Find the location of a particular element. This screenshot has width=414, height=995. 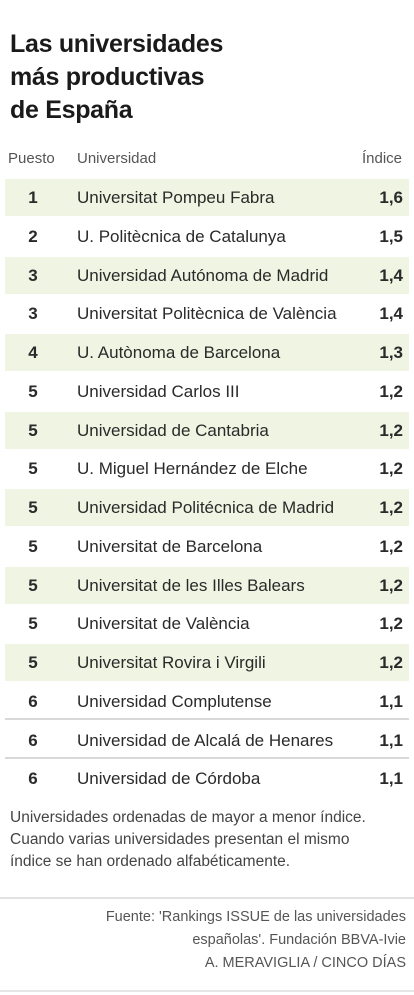

table-row: 5 Universidad Carlos III 1,2 is located at coordinates (207, 391).